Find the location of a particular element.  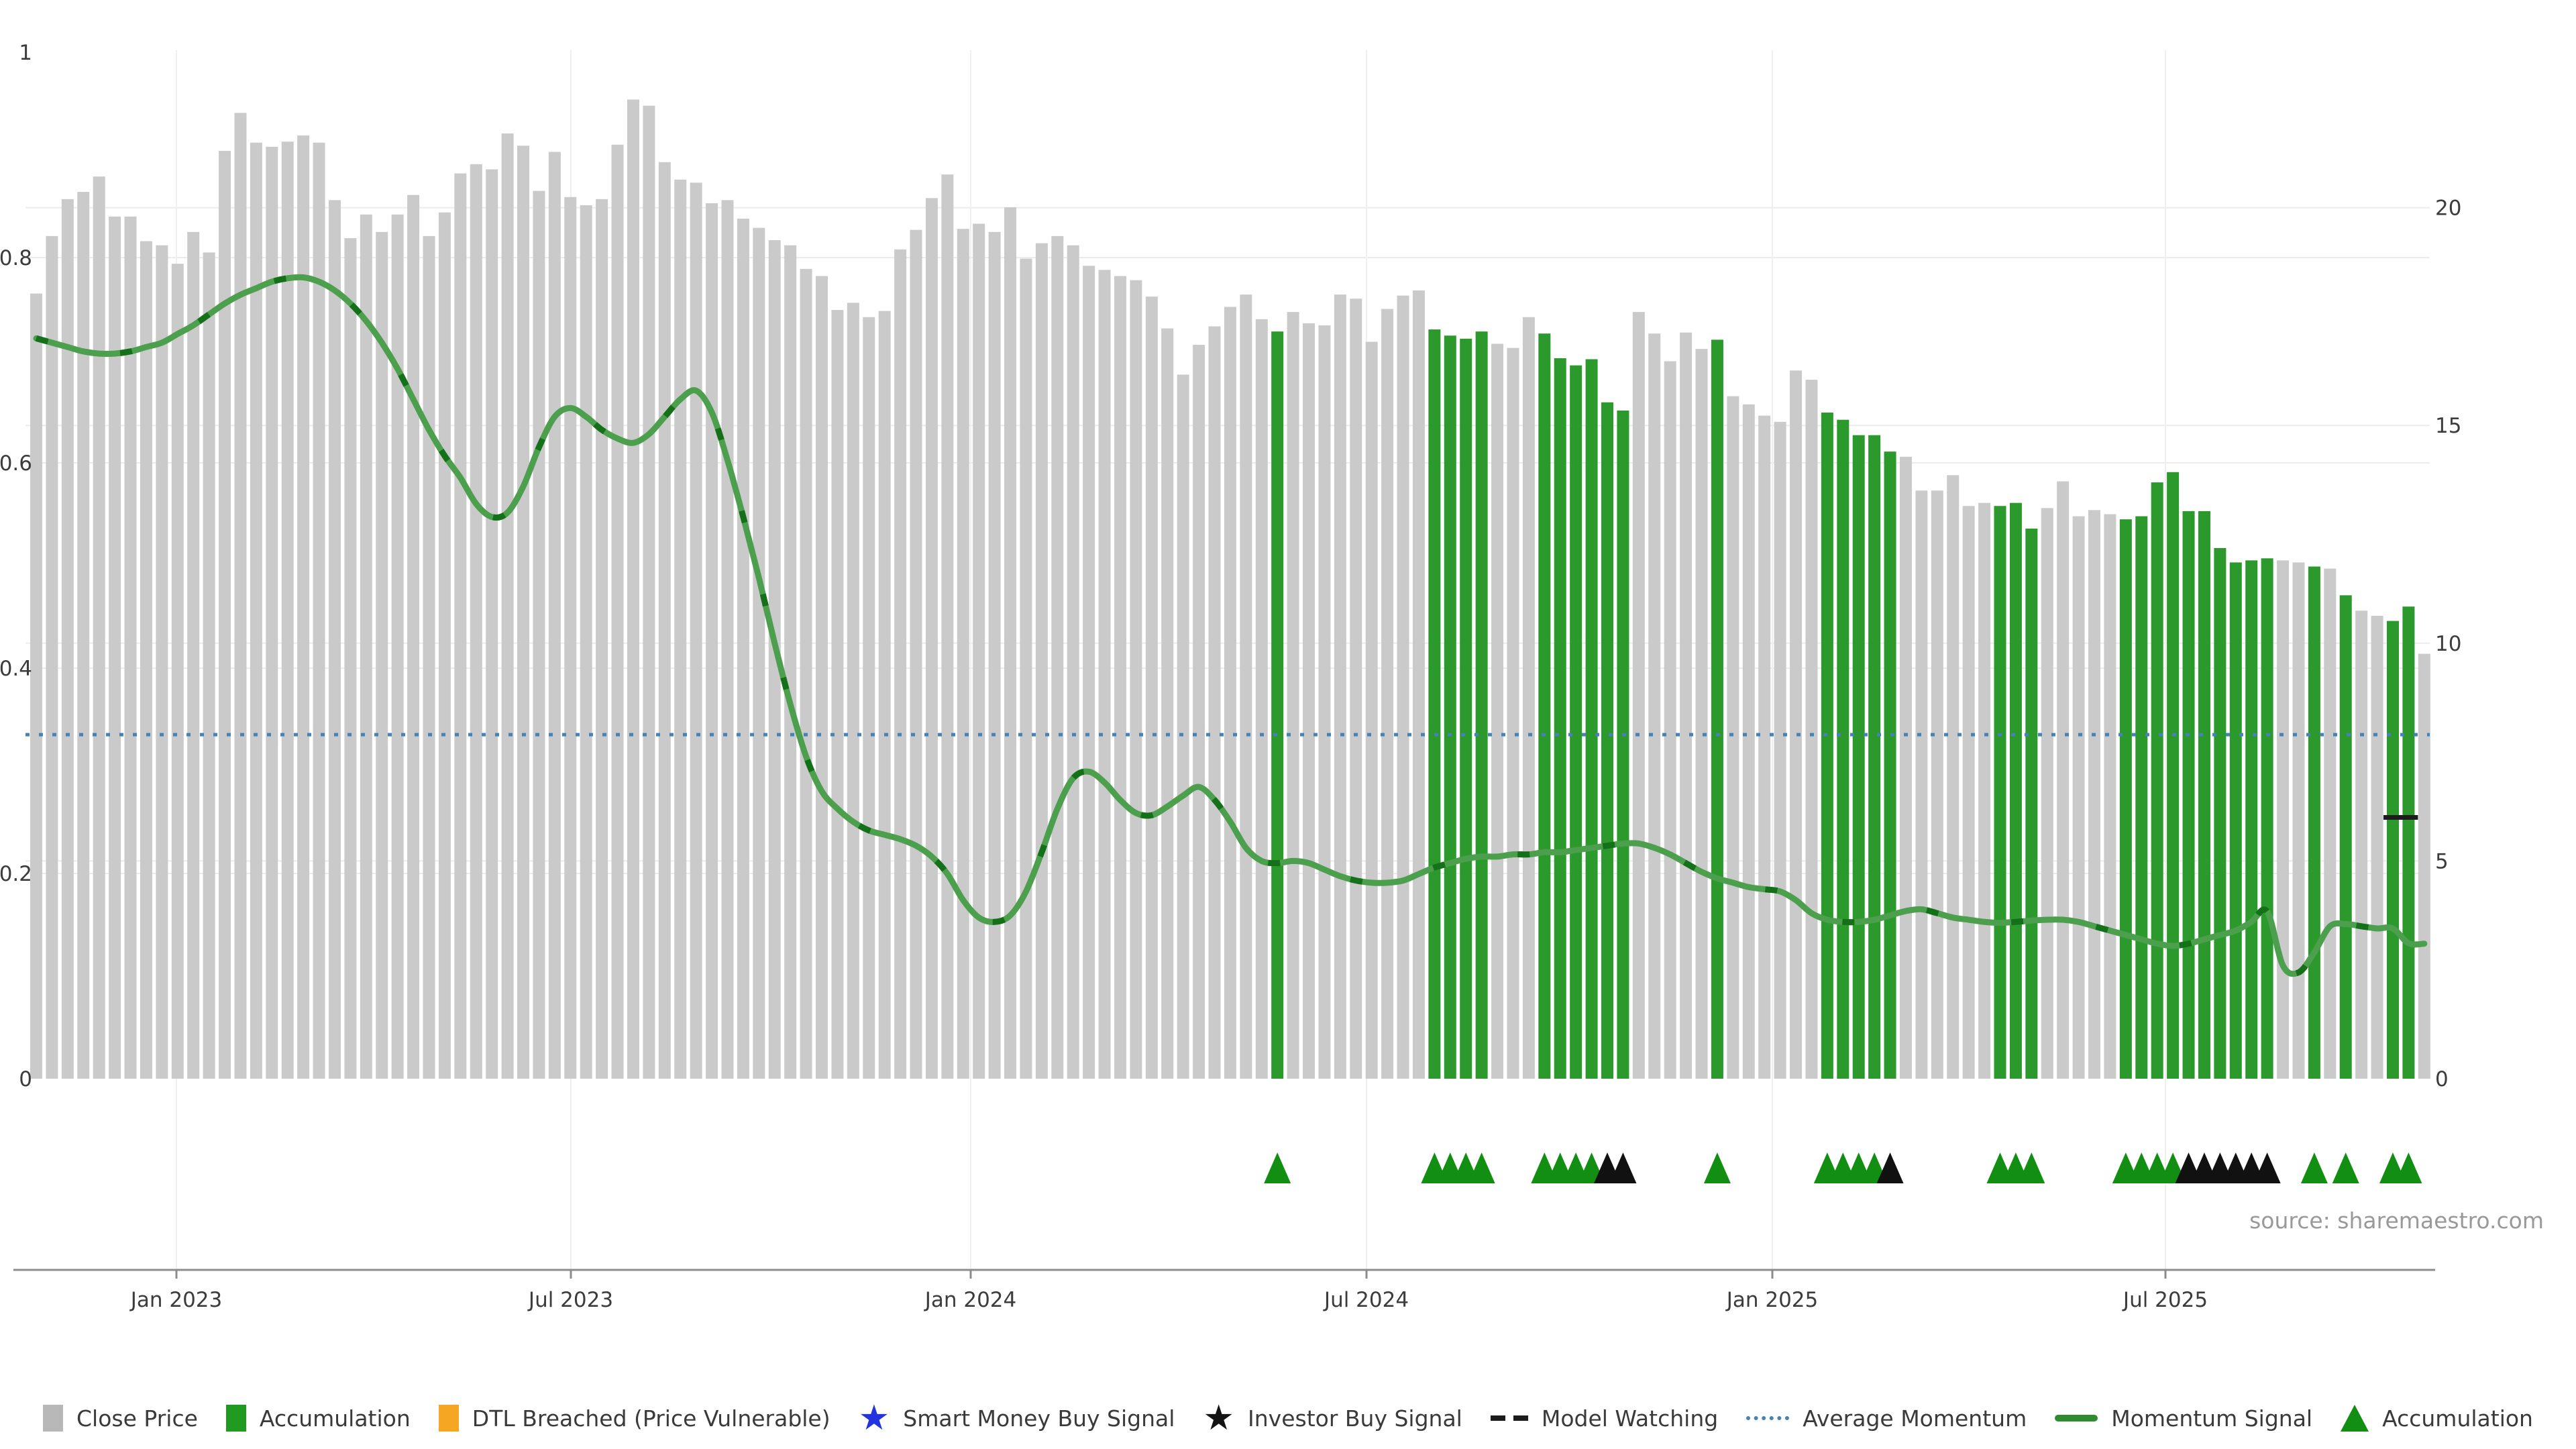

legend-item-average-momentum: Average Momentum is located at coordinates (1886, 1418).